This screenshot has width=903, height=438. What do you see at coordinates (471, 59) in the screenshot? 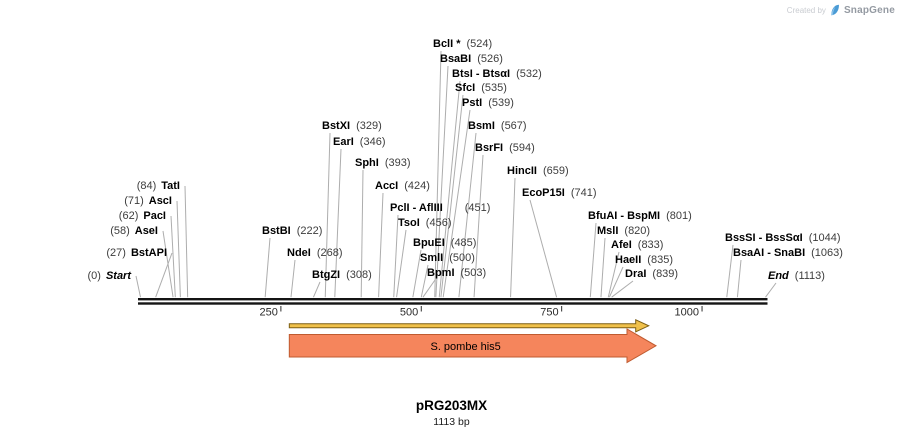
I see `enzyme-label: BsaBI (526)` at bounding box center [471, 59].